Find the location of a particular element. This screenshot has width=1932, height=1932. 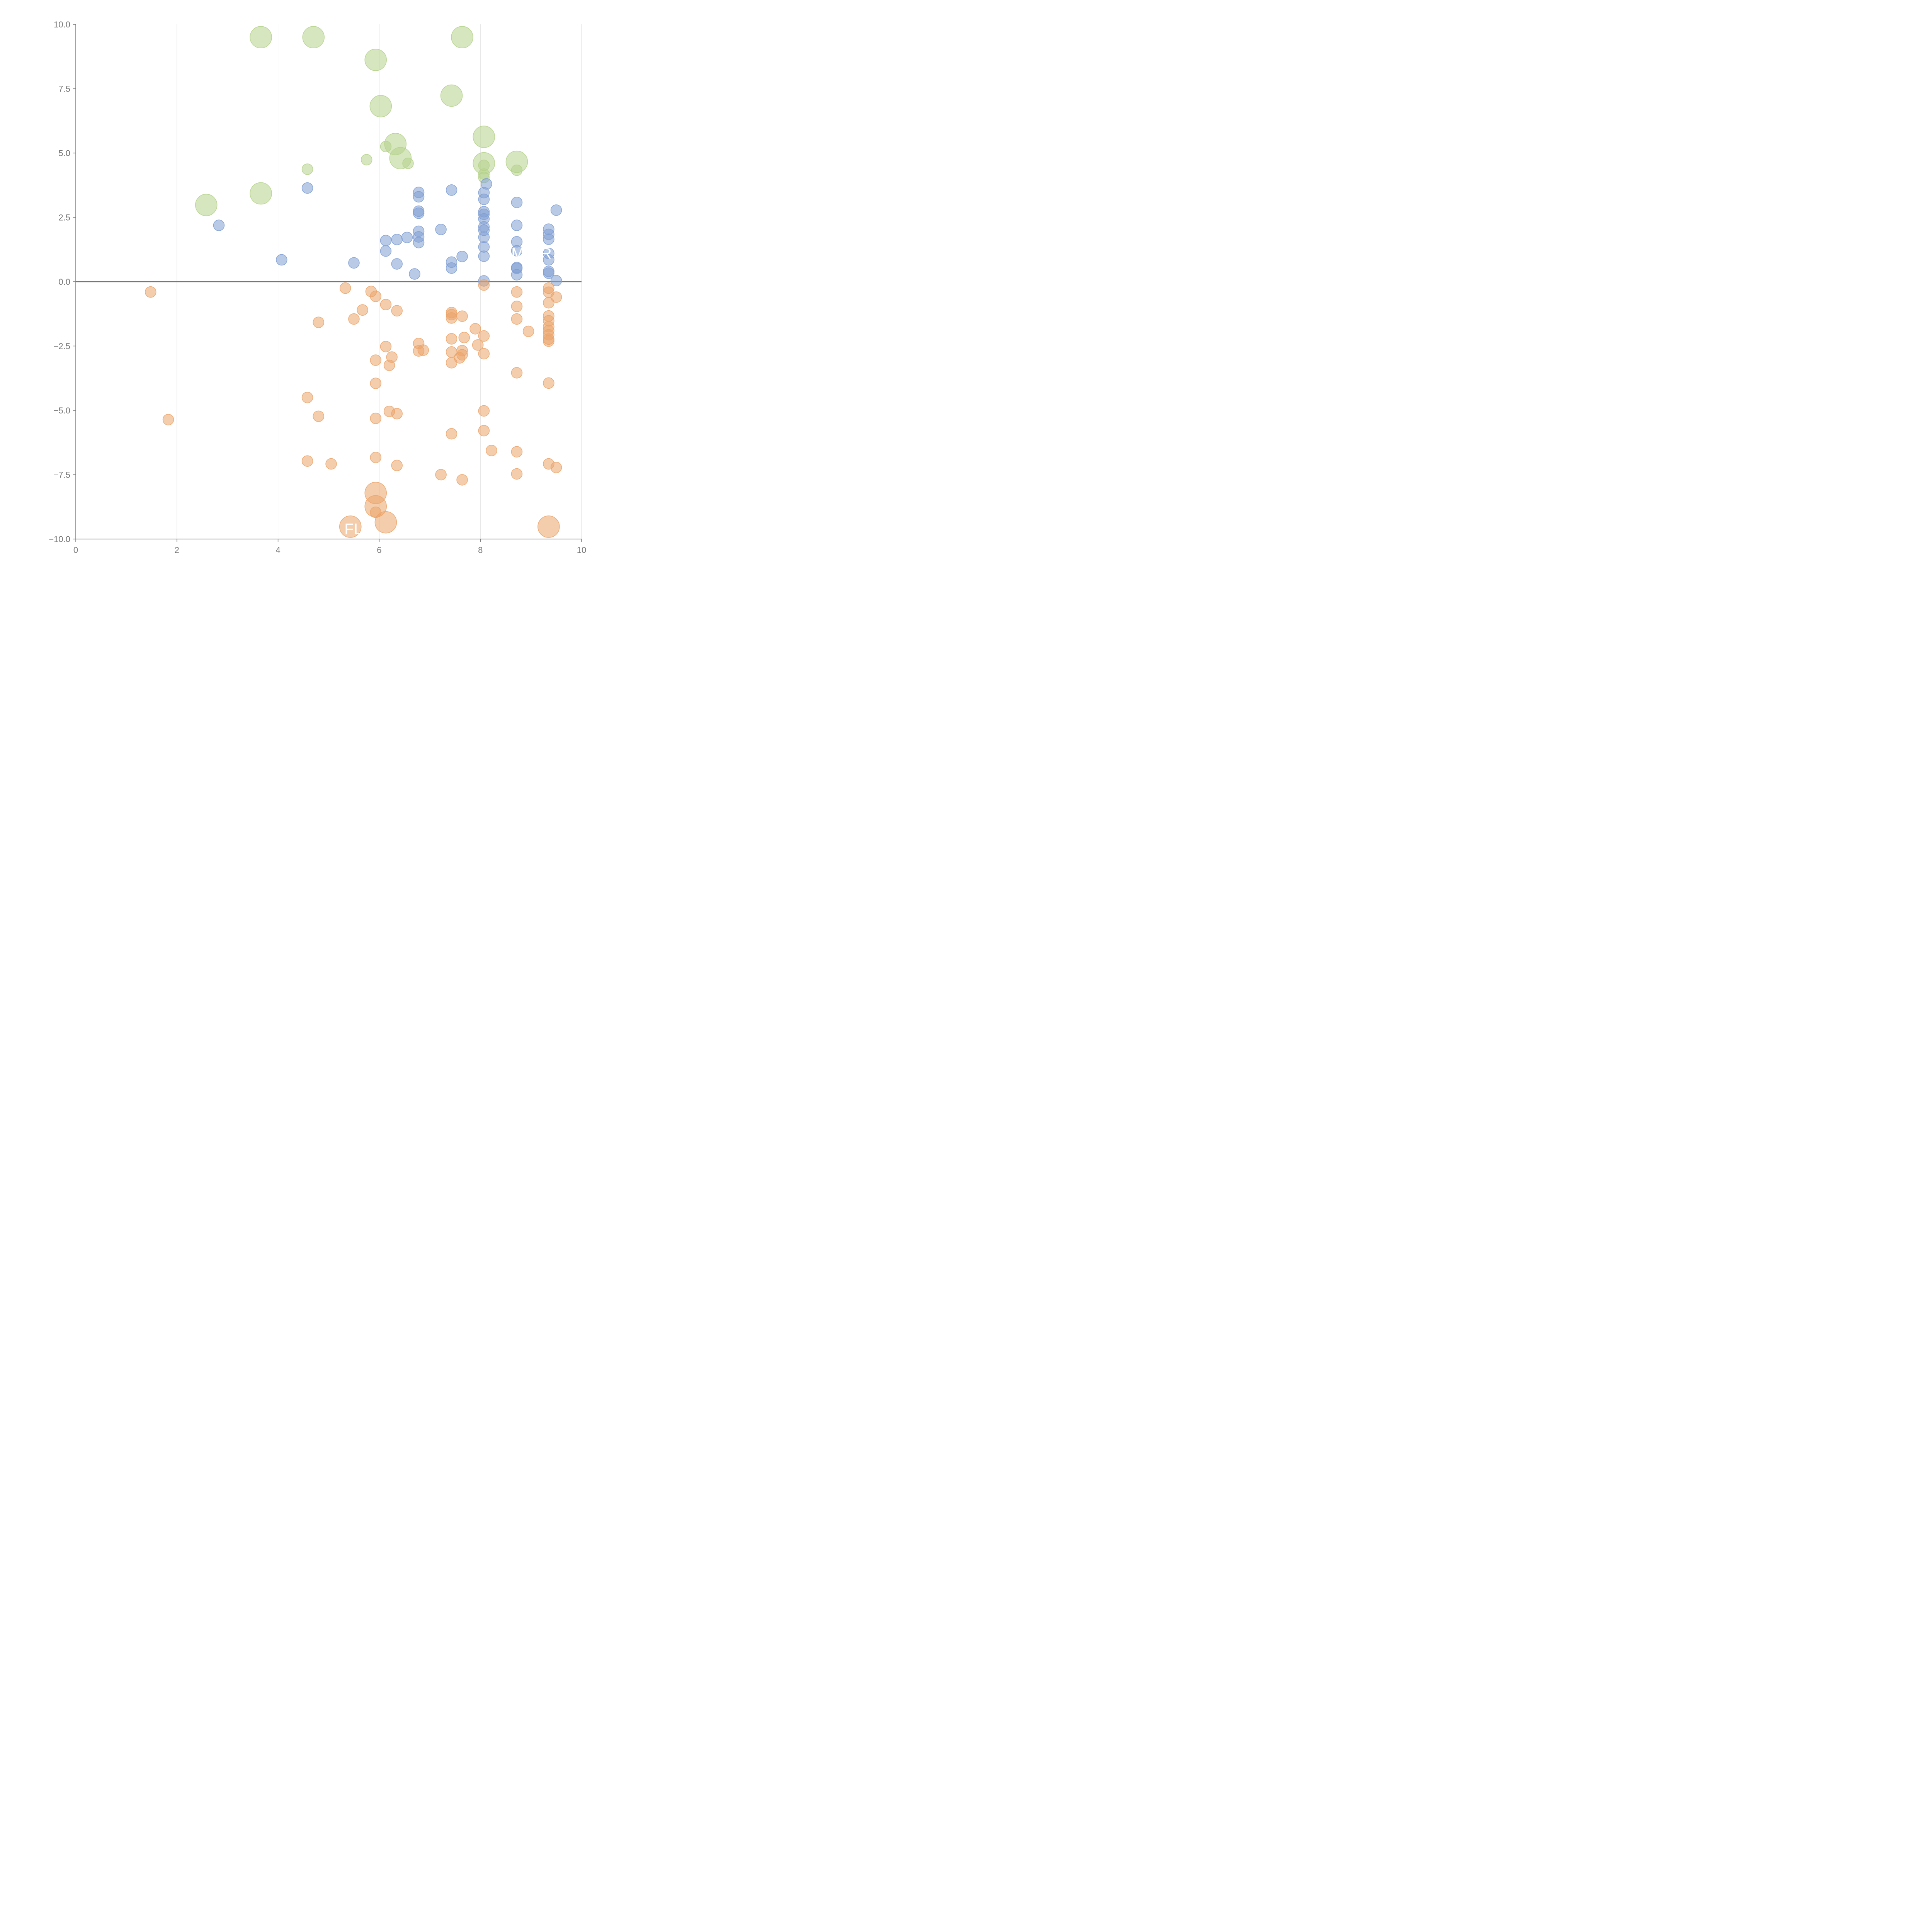

y-tick-label: −10.0 is located at coordinates (60, 539).